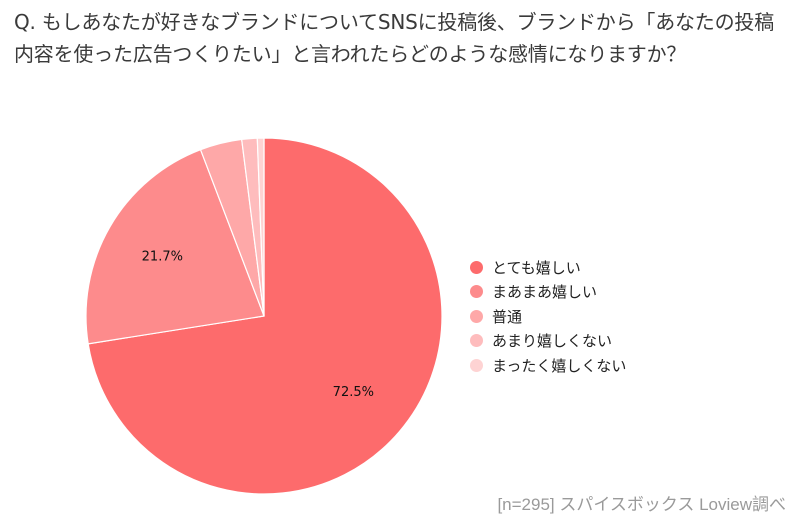 This screenshot has width=800, height=523. I want to click on legend-label-3: 普通, so click(507, 316).